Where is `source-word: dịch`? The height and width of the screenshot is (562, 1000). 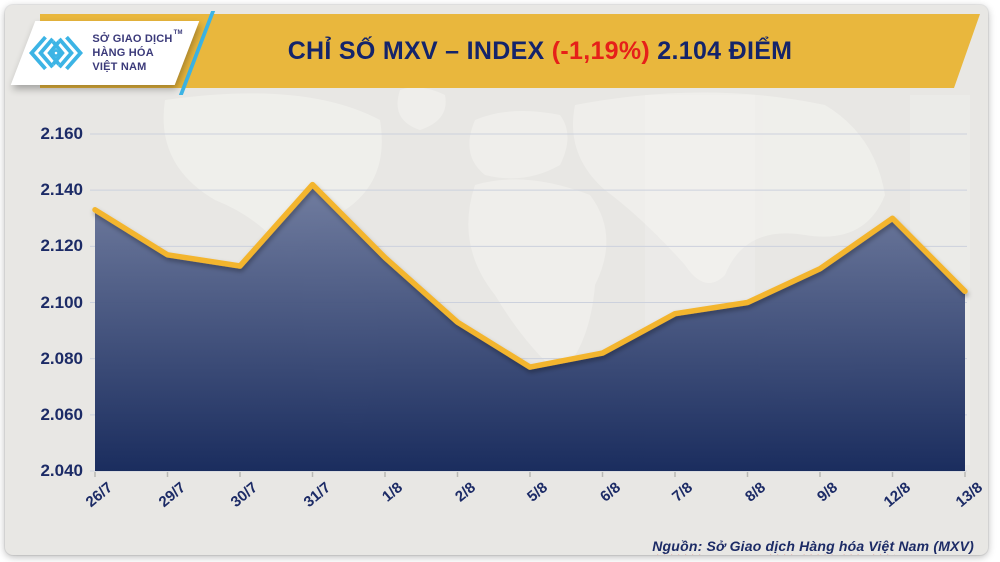 source-word: dịch is located at coordinates (780, 546).